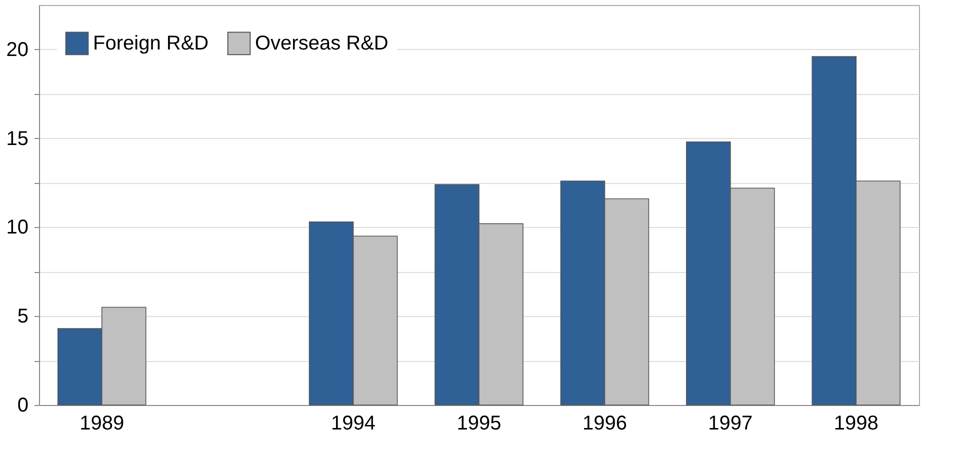 This screenshot has height=462, width=966. I want to click on x-tick-label: 1989, so click(102, 423).